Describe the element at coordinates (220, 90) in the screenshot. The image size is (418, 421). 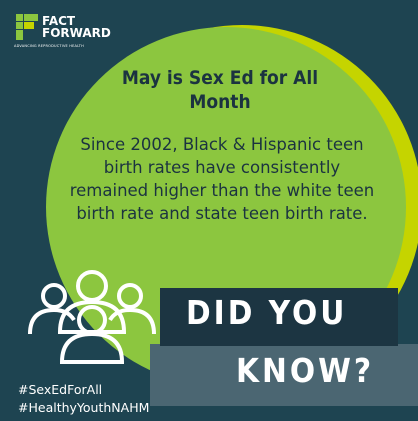
I see `title: May is Sex Ed for All Month` at that location.